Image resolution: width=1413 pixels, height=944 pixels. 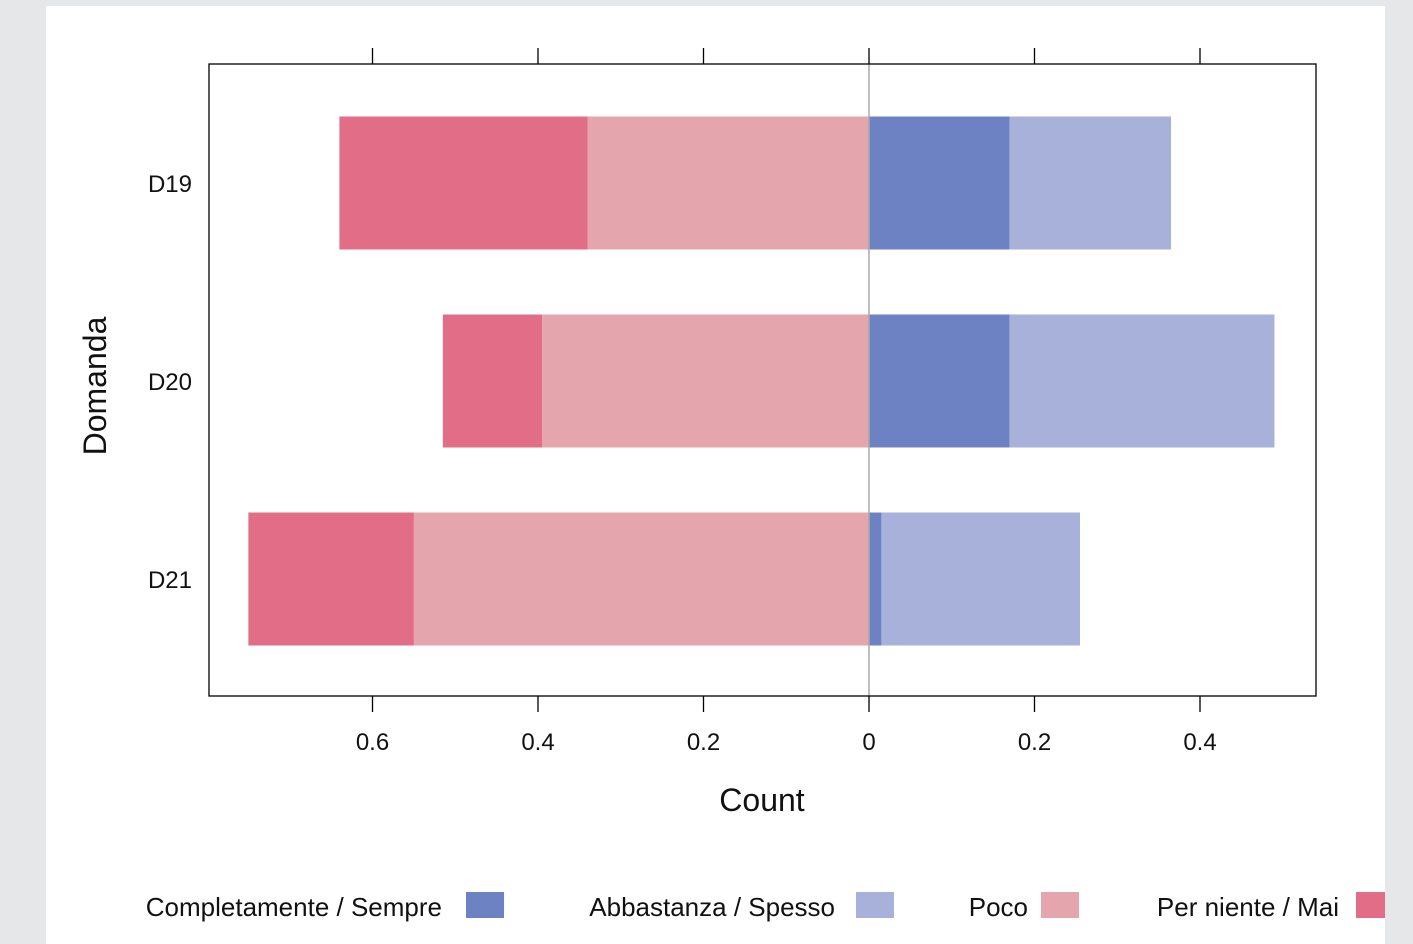 I want to click on bar-d19-abbastanza-spesso, so click(x=1090, y=183).